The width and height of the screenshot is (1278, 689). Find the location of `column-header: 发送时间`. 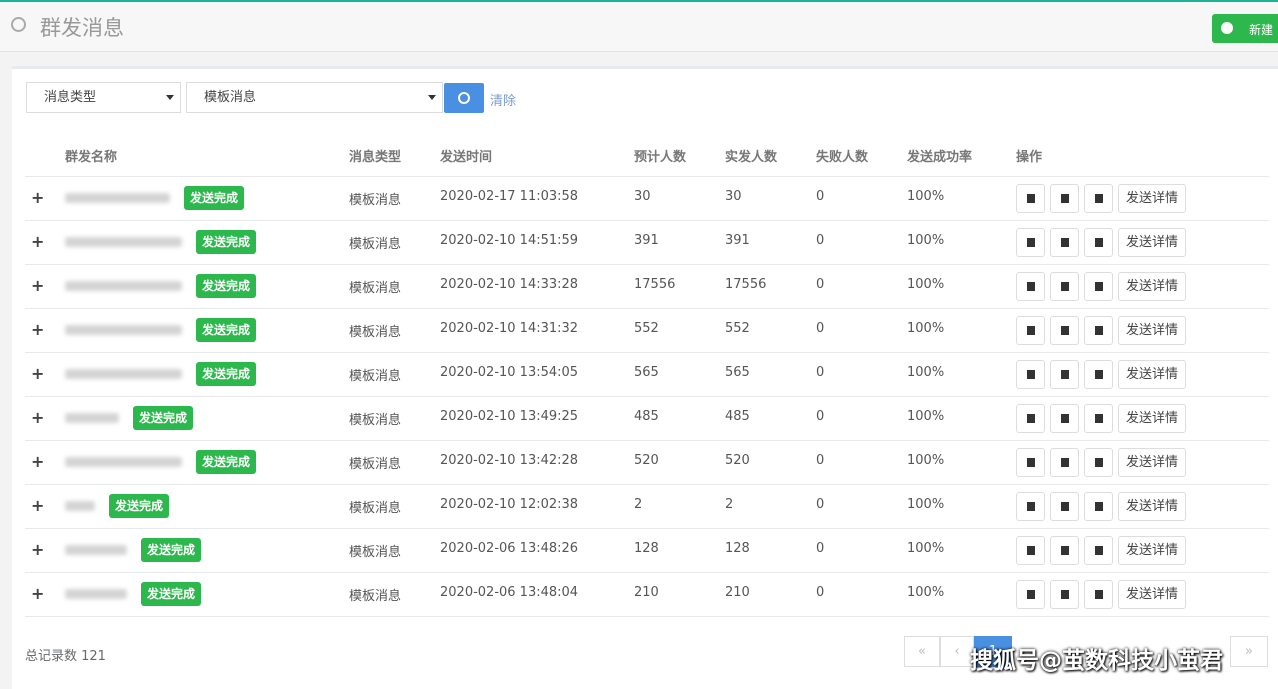

column-header: 发送时间 is located at coordinates (466, 157).